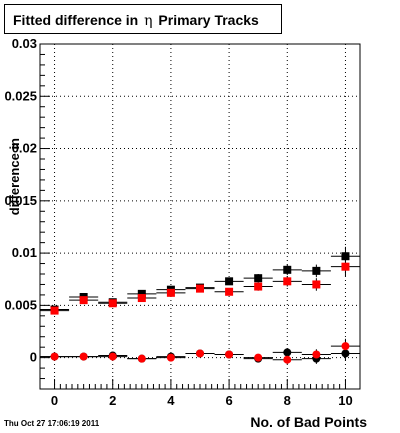 The height and width of the screenshot is (433, 400). What do you see at coordinates (287, 400) in the screenshot?
I see `x-tick-label: 8` at bounding box center [287, 400].